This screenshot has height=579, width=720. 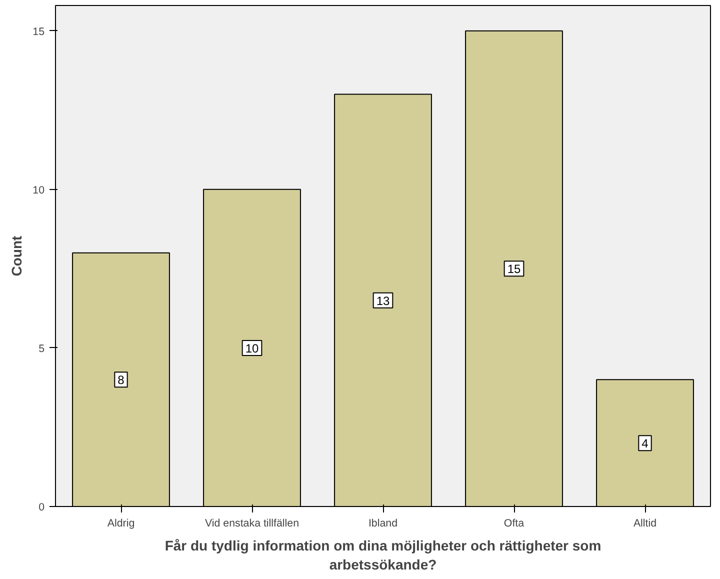 I want to click on x-tick-label: Vid enstaka tillfällen, so click(x=252, y=524).